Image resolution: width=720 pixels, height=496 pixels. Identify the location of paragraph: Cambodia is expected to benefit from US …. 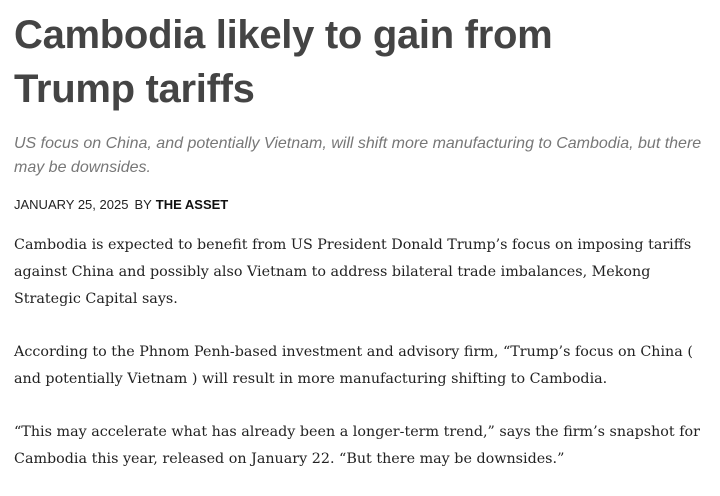
(353, 272).